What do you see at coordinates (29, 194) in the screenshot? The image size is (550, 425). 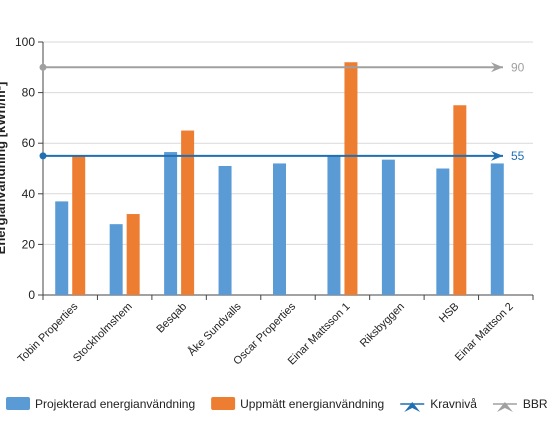 I see `y-tick-label: 40` at bounding box center [29, 194].